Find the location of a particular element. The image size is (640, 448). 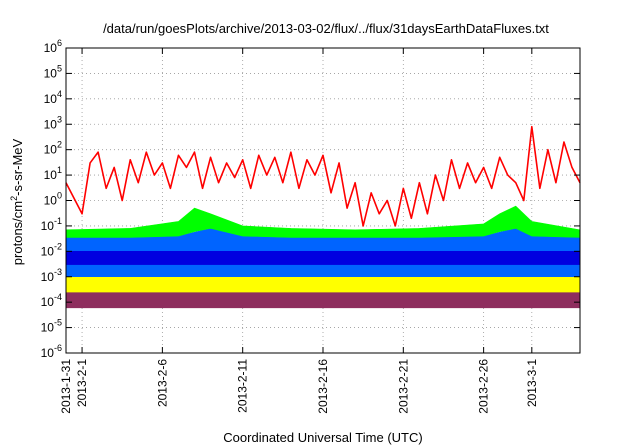

y-tick-label: 10⁻⁴ is located at coordinates (51, 300).